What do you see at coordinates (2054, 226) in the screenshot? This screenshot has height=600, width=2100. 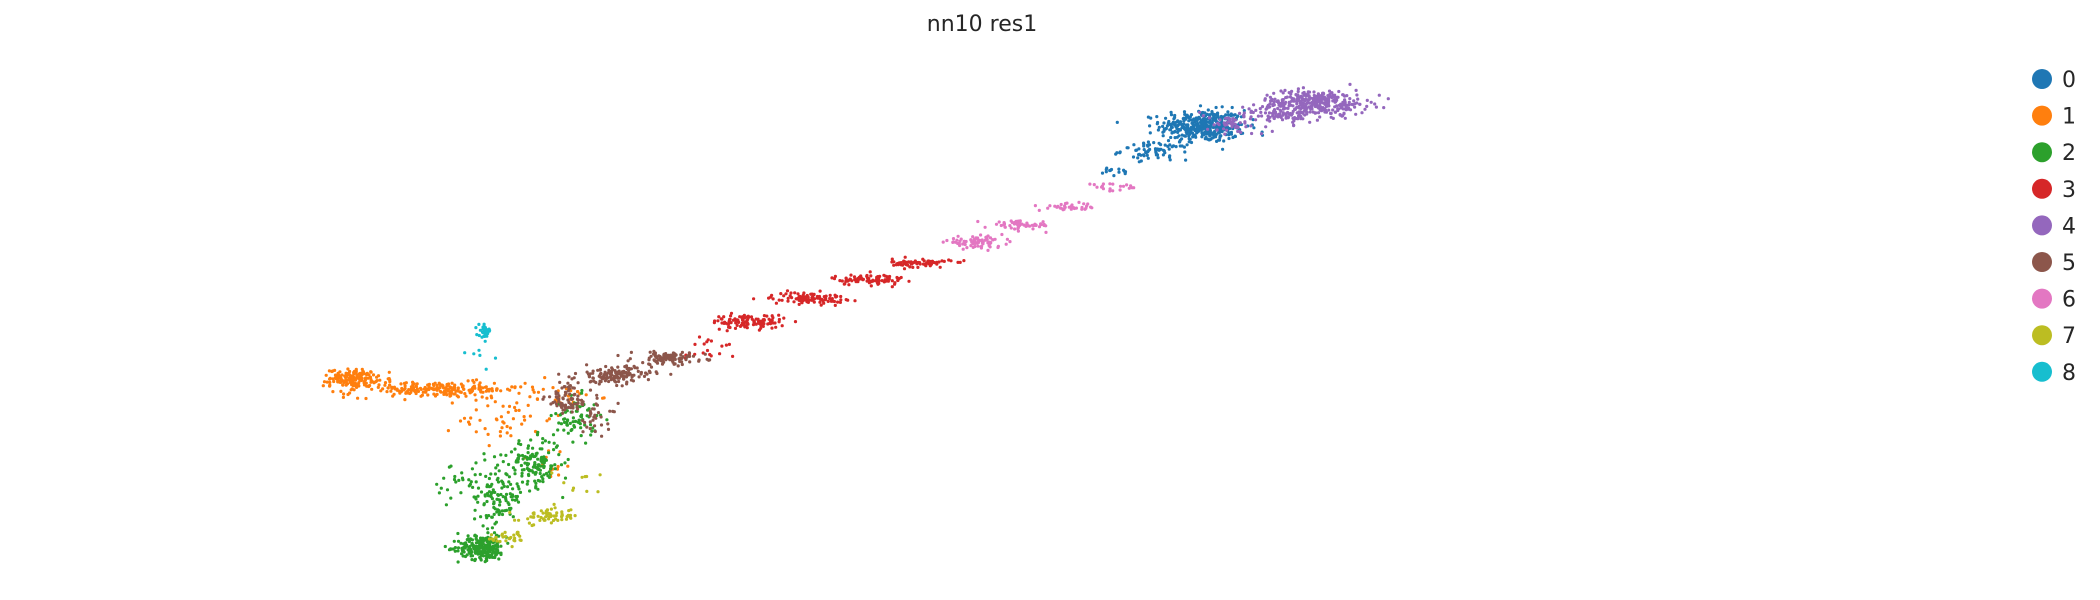 I see `legend-item-4: 4` at bounding box center [2054, 226].